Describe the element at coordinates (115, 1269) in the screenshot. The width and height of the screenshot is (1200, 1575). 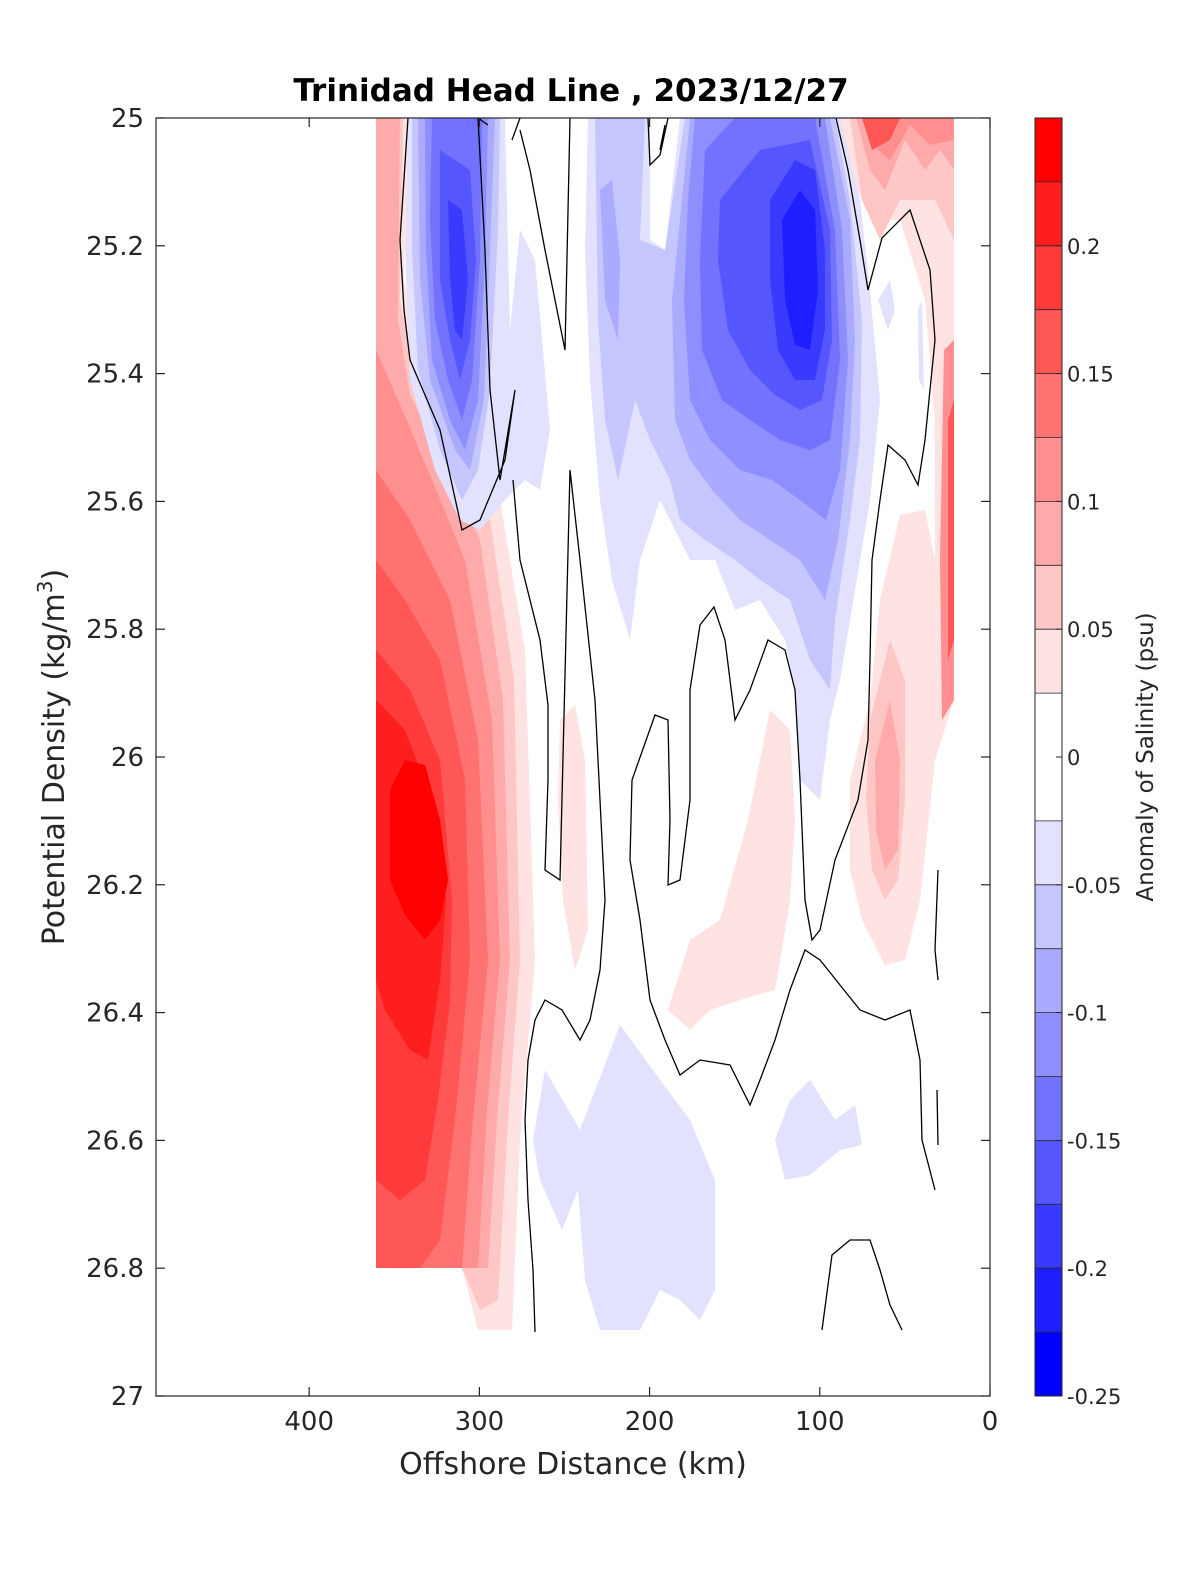
I see `y-tick-label: 26.8` at that location.